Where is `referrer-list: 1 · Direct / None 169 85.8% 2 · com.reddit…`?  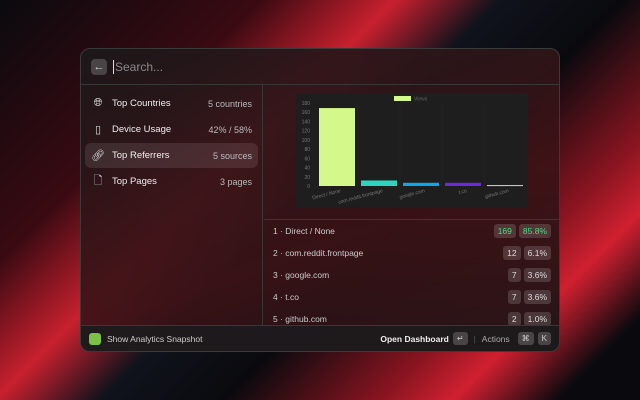
referrer-list: 1 · Direct / None 169 85.8% 2 · com.reddit… is located at coordinates (411, 274).